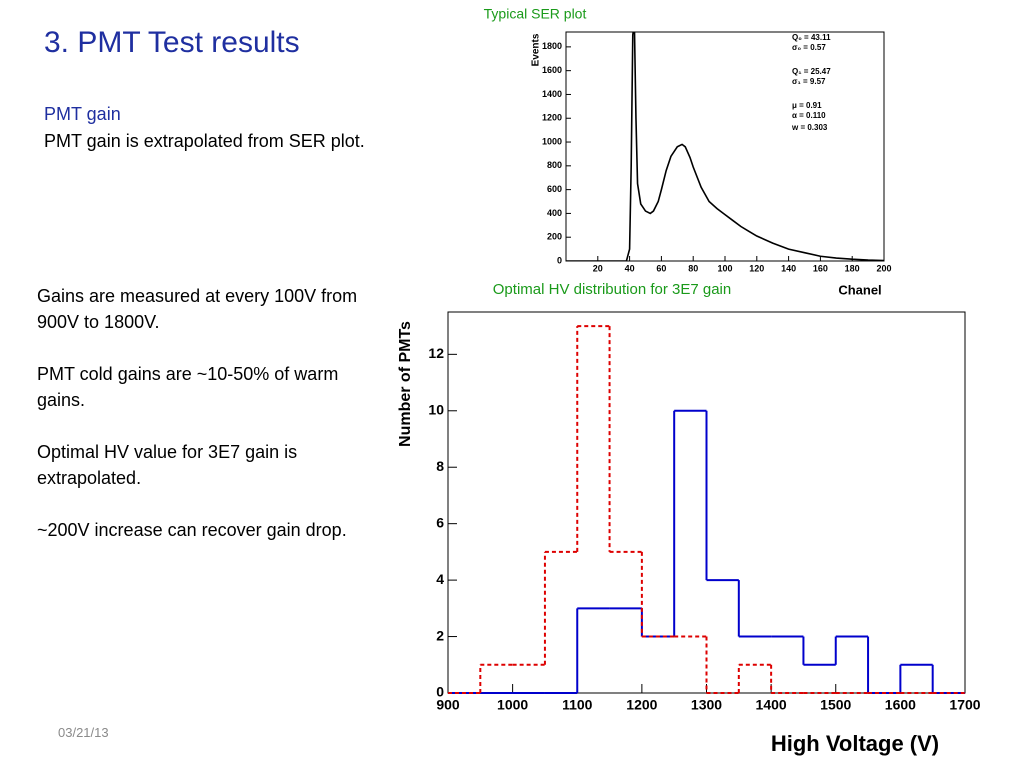 This screenshot has height=768, width=1024. I want to click on y-tick-label: 400, so click(554, 213).